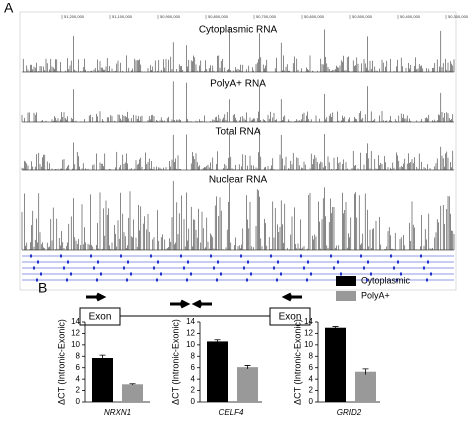 The image size is (474, 440). What do you see at coordinates (410, 16) in the screenshot?
I see `coordinate-label: 50,400,000` at bounding box center [410, 16].